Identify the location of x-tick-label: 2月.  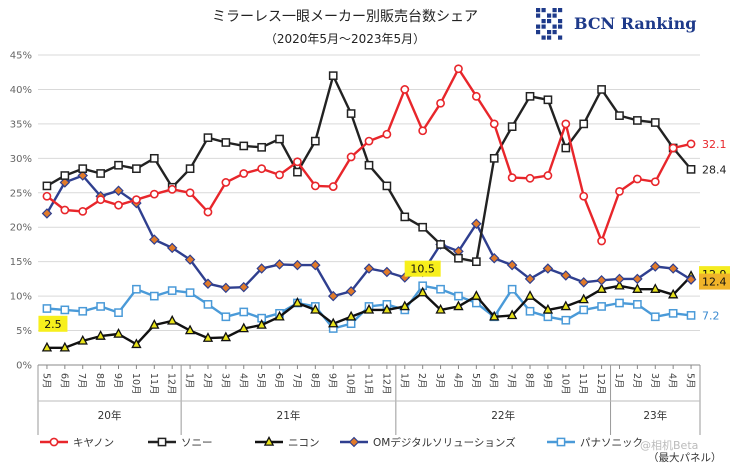
(206, 381).